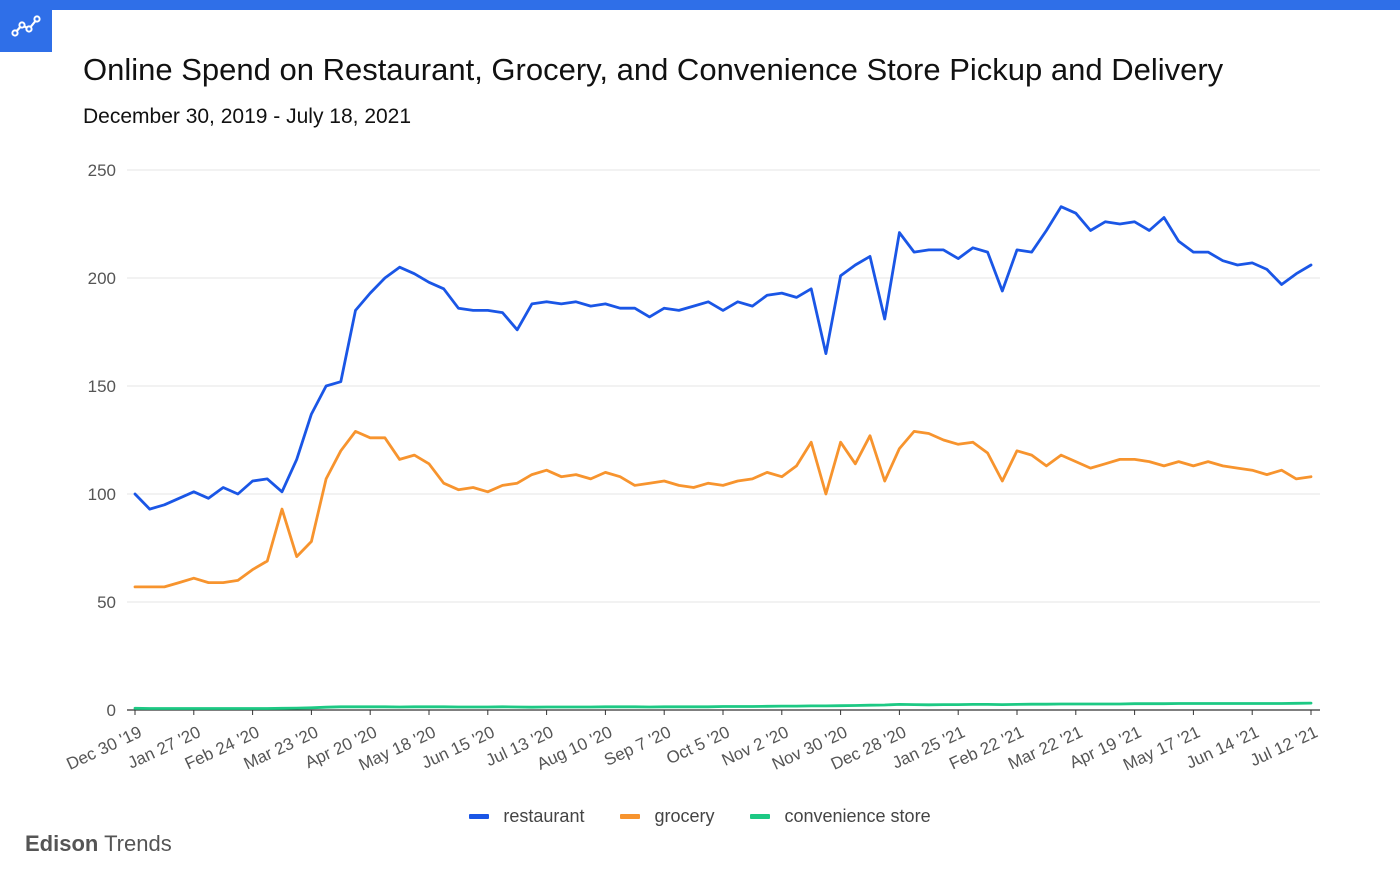 The width and height of the screenshot is (1400, 881). I want to click on trend-line-icon, so click(26, 26).